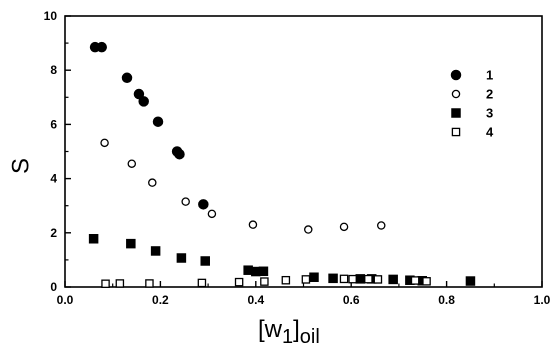 This screenshot has height=352, width=551. Describe the element at coordinates (472, 94) in the screenshot. I see `legend-item-2: 2` at that location.